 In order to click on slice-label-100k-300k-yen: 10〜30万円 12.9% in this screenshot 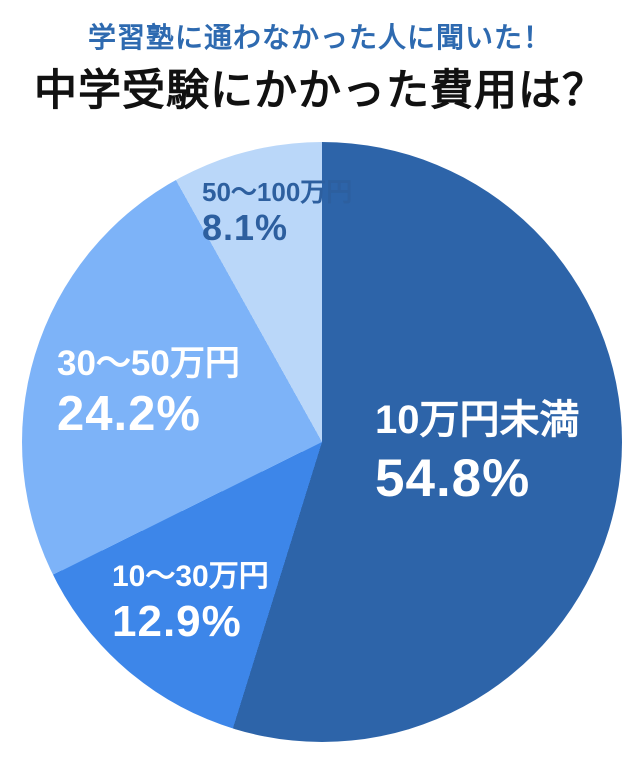, I will do `click(190, 603)`.